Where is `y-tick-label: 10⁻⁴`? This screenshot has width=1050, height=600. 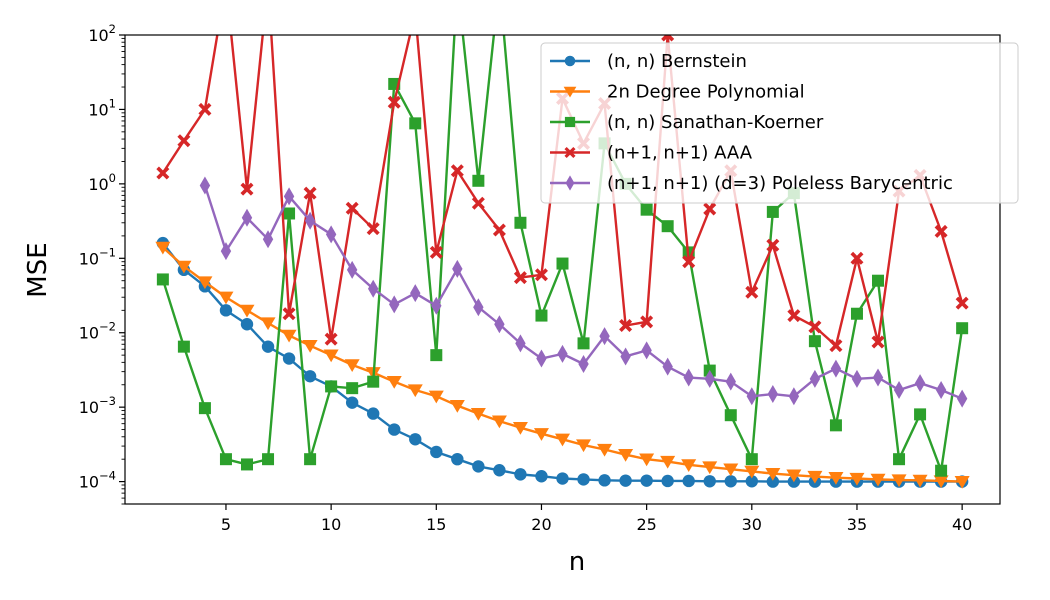
y-tick-label: 10⁻⁴ is located at coordinates (97, 480).